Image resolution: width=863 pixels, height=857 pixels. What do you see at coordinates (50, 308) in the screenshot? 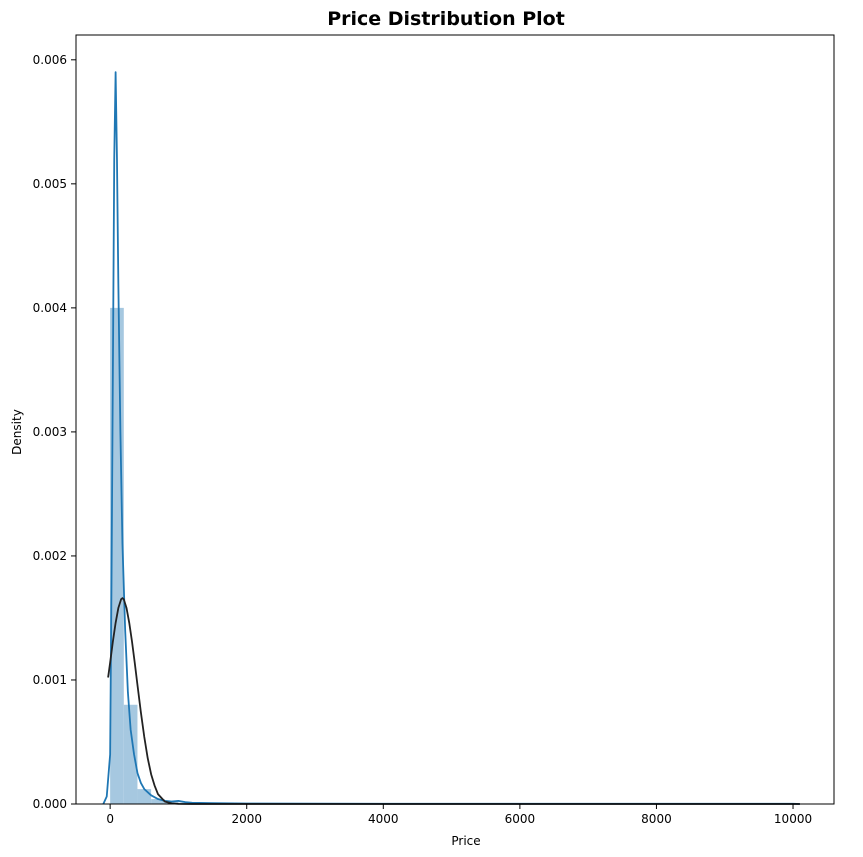
I see `y-tick-label: 0.004` at bounding box center [50, 308].